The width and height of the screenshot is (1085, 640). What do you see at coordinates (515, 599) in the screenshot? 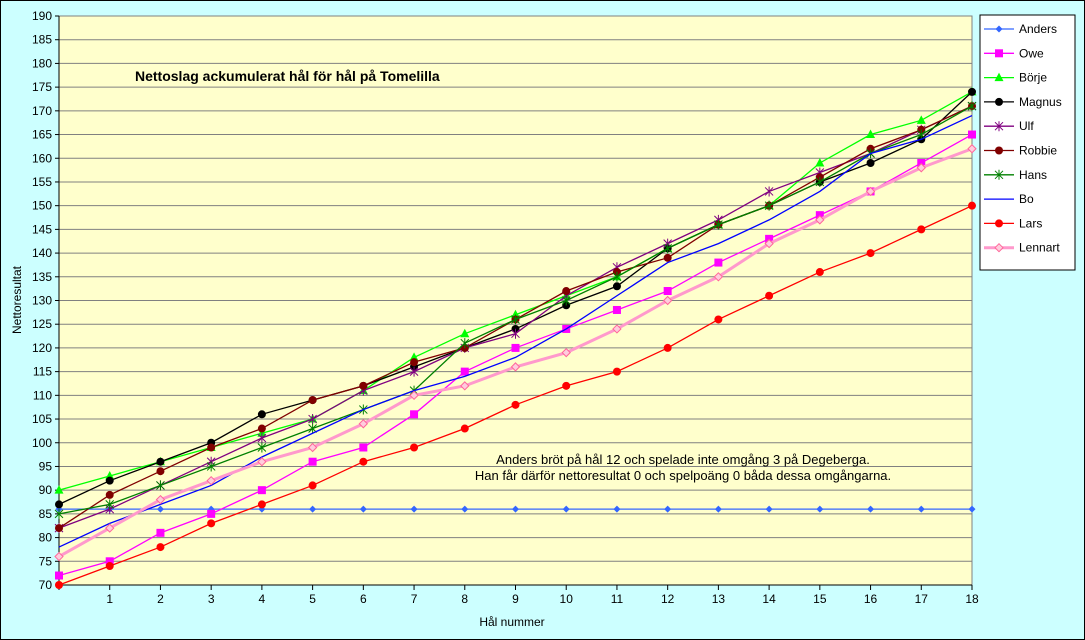
I see `x-tick-label: 9` at bounding box center [515, 599].